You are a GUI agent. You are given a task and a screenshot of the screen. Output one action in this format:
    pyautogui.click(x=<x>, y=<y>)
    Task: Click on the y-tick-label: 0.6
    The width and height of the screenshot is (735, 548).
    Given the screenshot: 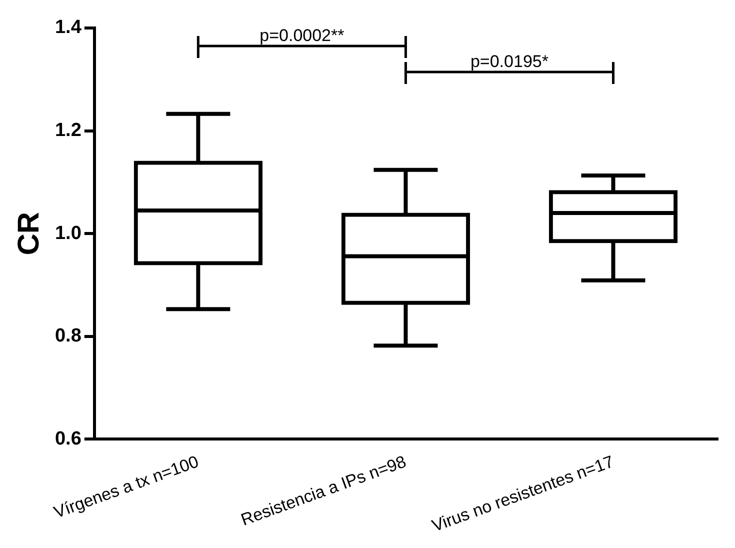 What is the action you would take?
    pyautogui.click(x=68, y=439)
    